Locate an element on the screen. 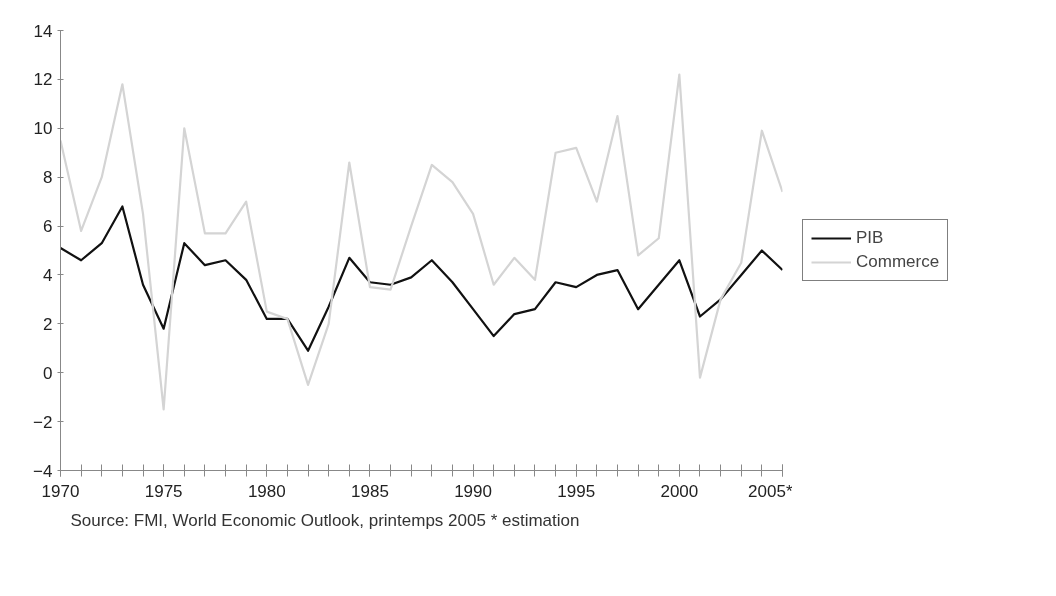 This screenshot has width=1056, height=596. y-tick-label: −4 is located at coordinates (43, 471).